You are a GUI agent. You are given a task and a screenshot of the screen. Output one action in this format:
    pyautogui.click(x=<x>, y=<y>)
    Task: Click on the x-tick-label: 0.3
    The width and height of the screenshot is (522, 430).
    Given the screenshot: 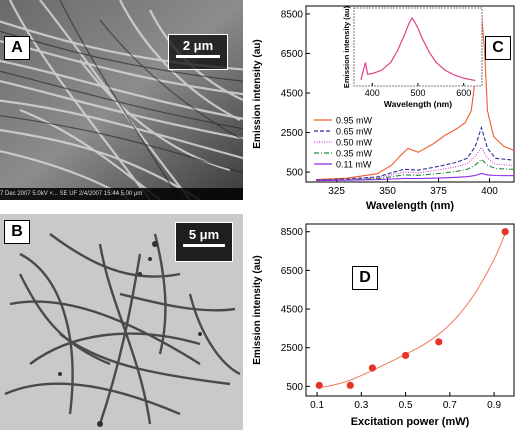 What is the action you would take?
    pyautogui.click(x=361, y=405)
    